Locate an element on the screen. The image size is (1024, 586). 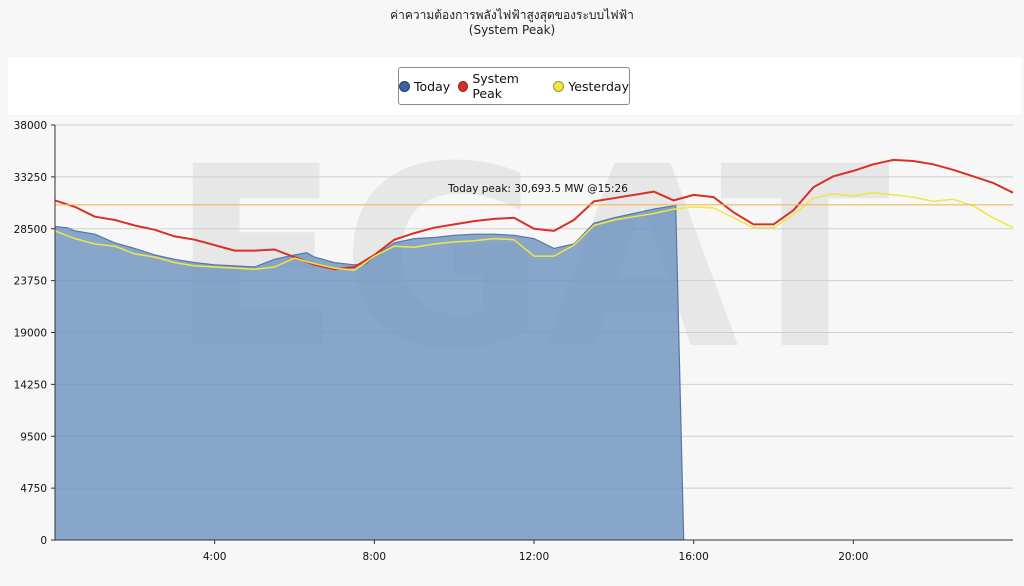
peak-annotation: Today peak: 30,693.5 MW @15:26 is located at coordinates (537, 189).